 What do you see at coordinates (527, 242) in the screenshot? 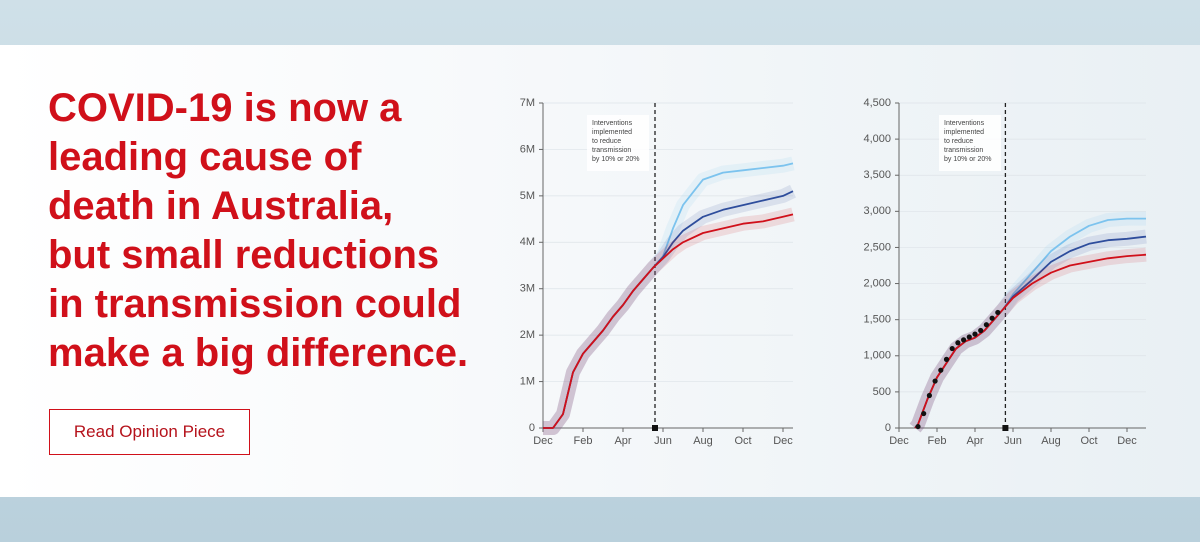
I see `y-tick-label: 4M` at bounding box center [527, 242].